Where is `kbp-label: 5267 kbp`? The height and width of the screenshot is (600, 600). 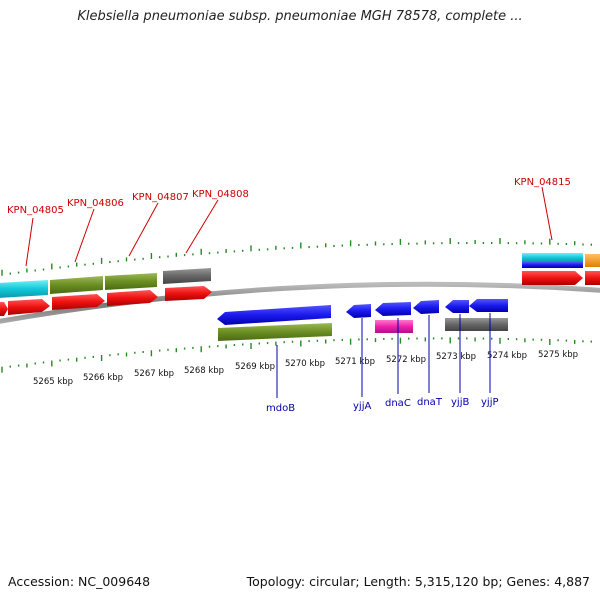
kbp-label: 5267 kbp is located at coordinates (154, 374).